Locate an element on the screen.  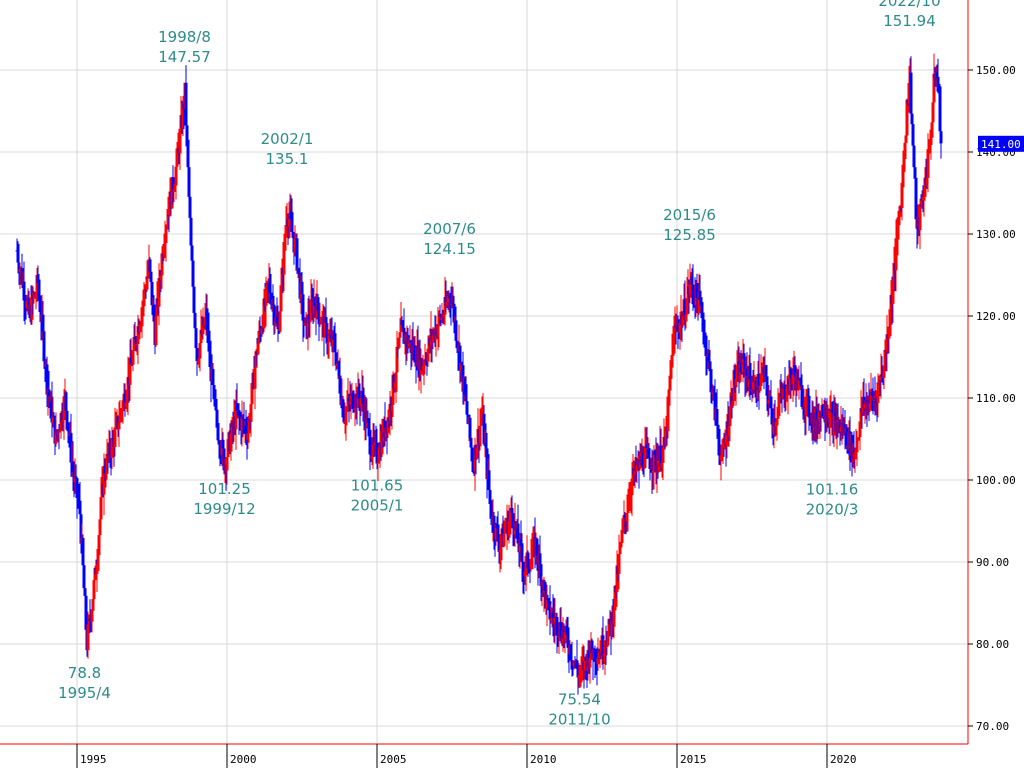
annotation-line-2: 124.15 is located at coordinates (449, 249).